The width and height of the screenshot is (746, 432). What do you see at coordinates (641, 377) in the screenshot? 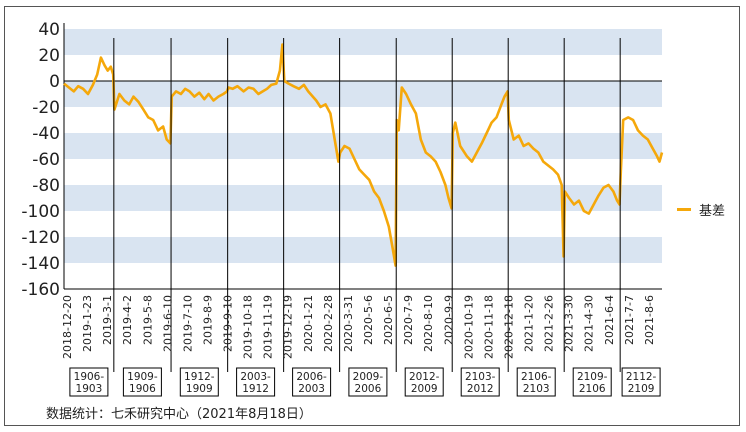
I see `contract-label-line1: 2112-` at bounding box center [641, 377].